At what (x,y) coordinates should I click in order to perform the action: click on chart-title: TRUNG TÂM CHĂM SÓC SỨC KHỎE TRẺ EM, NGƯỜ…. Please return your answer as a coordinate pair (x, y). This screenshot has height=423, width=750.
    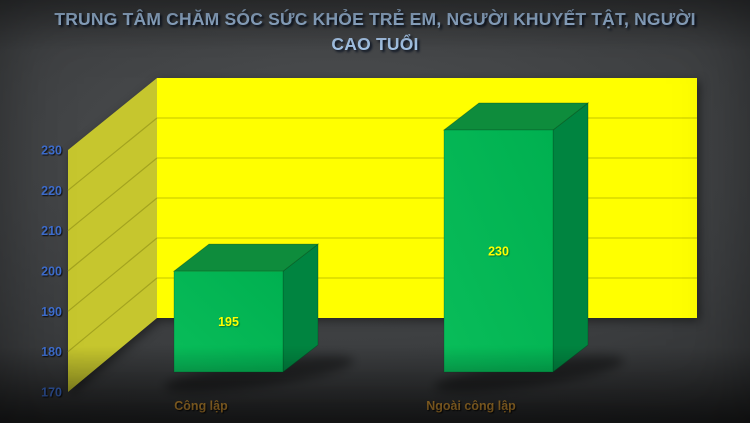
    Looking at the image, I should click on (375, 32).